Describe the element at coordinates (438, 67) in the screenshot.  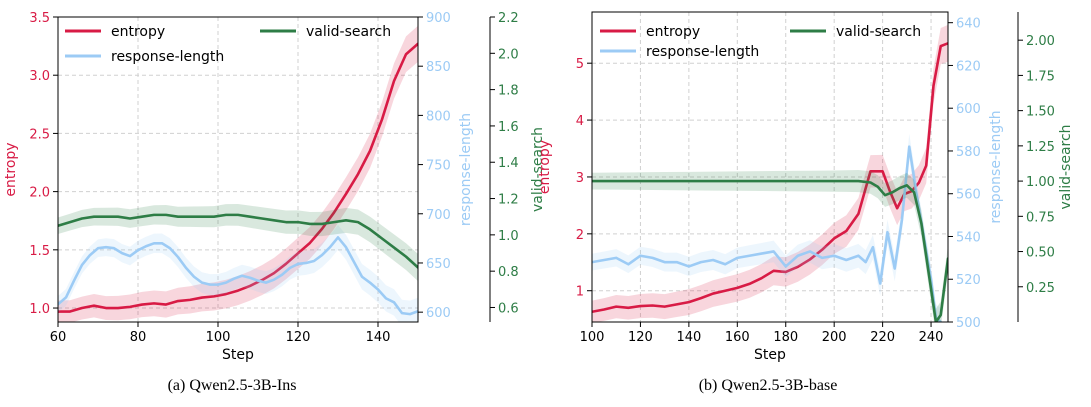
I see `response-length-tick-label: 850` at that location.